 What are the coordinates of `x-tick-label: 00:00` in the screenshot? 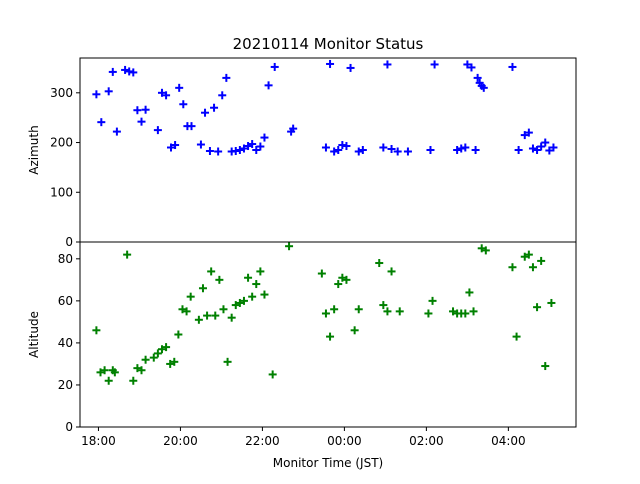 It's located at (344, 441).